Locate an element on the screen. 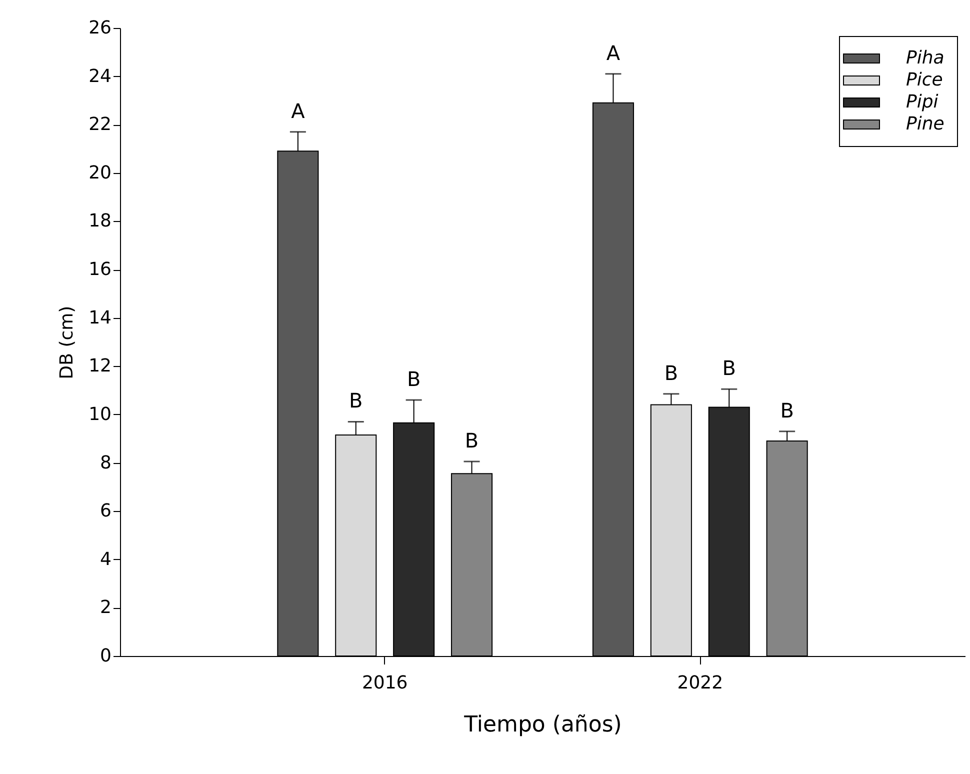  y-tick-label: 16 is located at coordinates (100, 269).